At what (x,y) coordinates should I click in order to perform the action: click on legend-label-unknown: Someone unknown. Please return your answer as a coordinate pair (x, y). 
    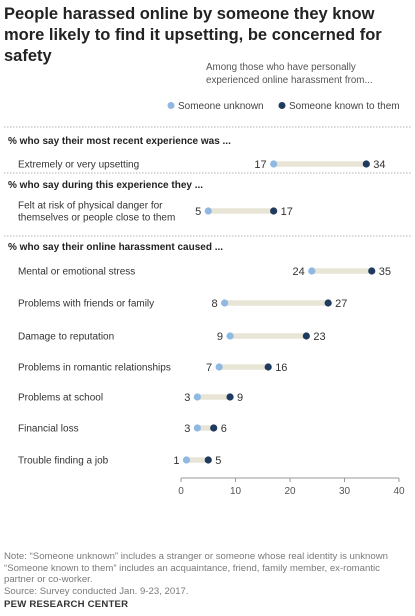
    Looking at the image, I should click on (221, 106).